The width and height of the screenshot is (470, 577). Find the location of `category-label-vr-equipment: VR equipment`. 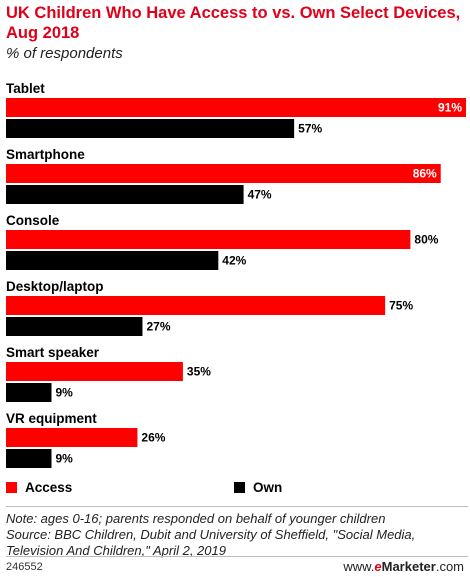

category-label-vr-equipment: VR equipment is located at coordinates (51, 418).